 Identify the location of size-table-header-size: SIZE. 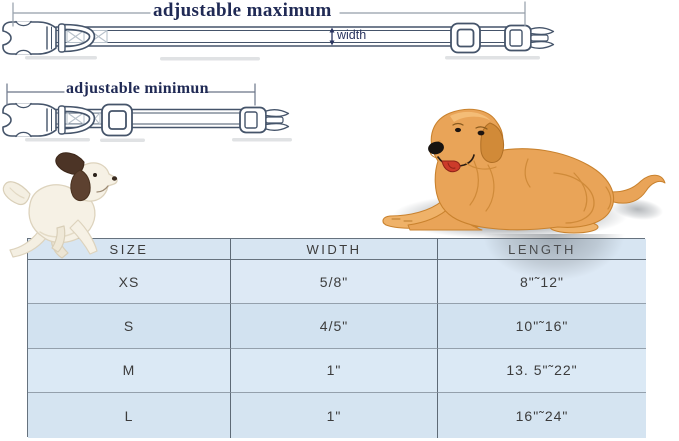
(129, 249).